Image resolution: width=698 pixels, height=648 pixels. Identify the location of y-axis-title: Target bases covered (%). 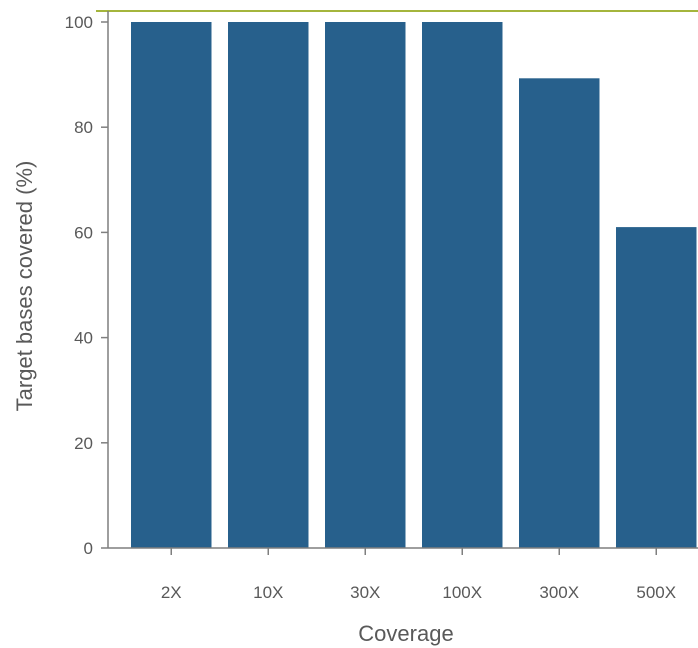
(24, 286).